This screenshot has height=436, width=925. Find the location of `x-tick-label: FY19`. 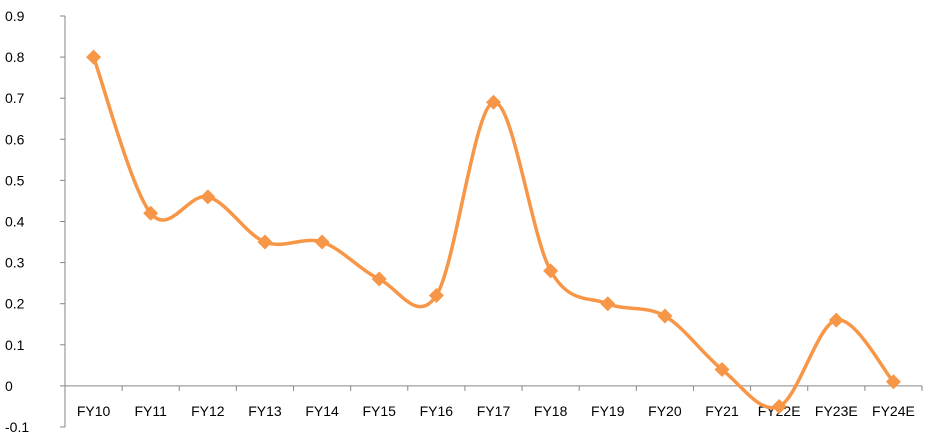

x-tick-label: FY19 is located at coordinates (608, 411).